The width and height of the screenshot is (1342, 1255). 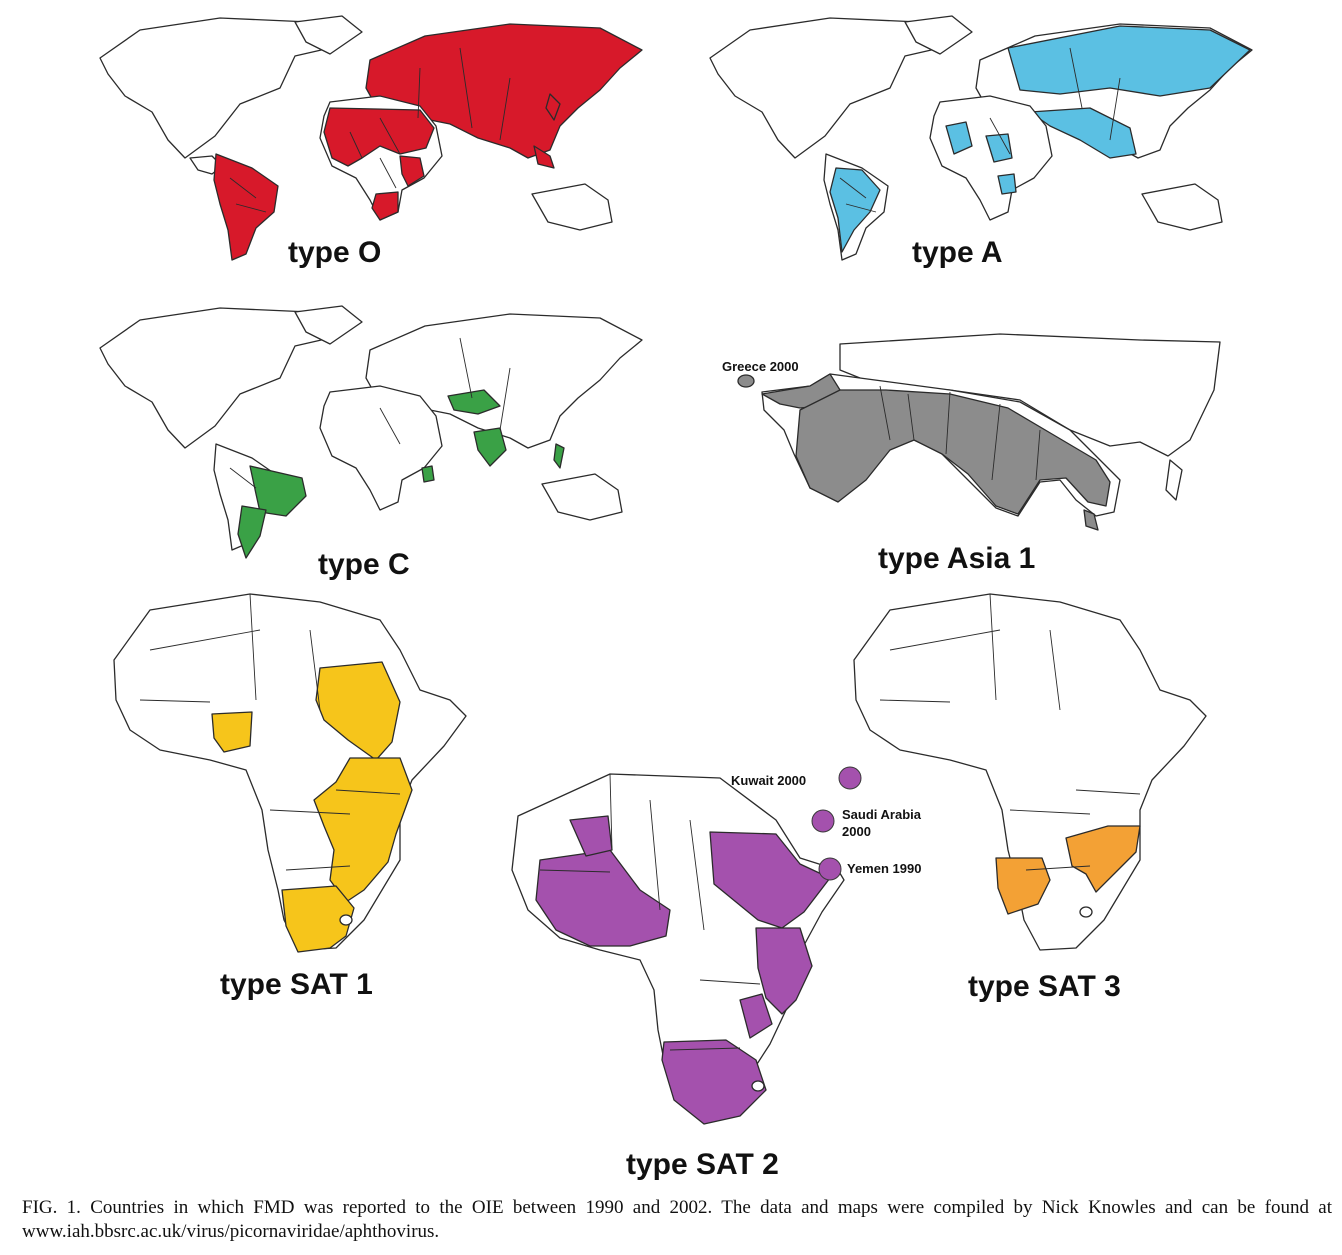 What do you see at coordinates (957, 558) in the screenshot?
I see `map-title: type Asia 1` at bounding box center [957, 558].